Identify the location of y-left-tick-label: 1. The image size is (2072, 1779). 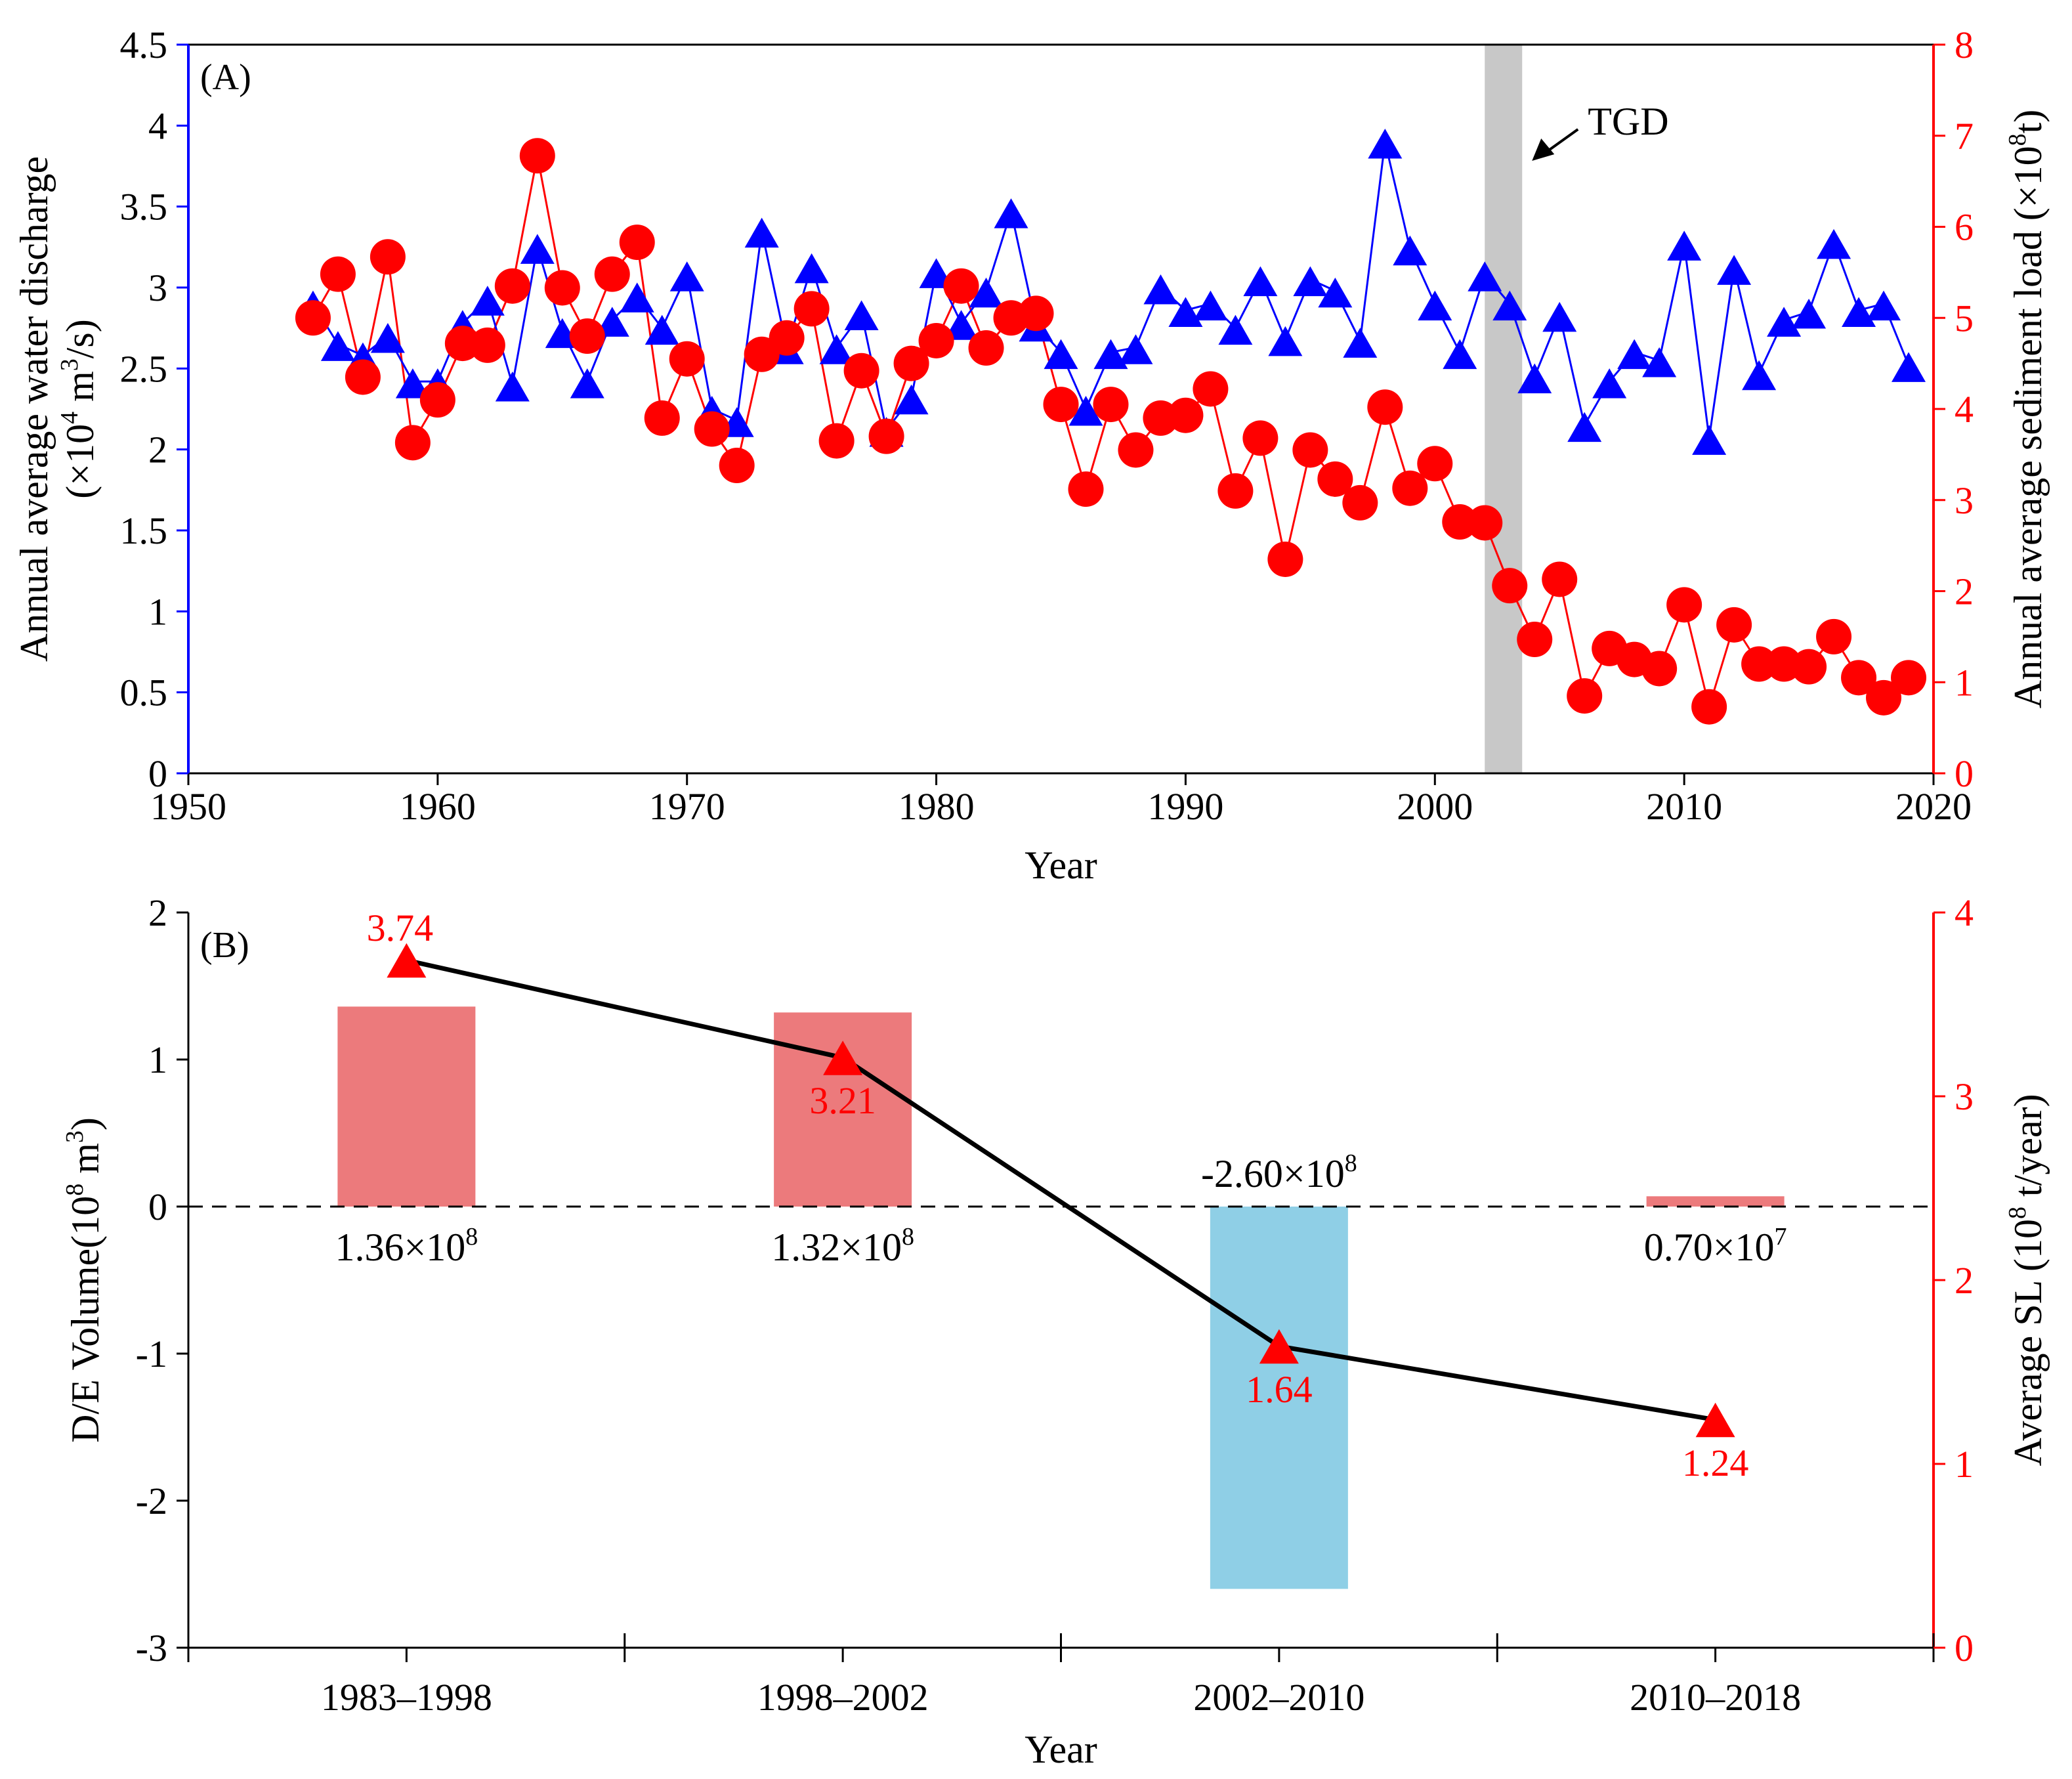
(157, 611).